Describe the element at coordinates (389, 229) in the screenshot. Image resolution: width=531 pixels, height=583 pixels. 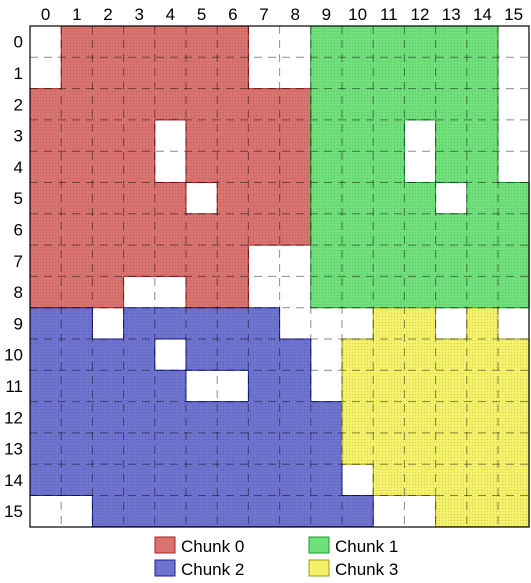
I see `cell-texture-r6-c11` at that location.